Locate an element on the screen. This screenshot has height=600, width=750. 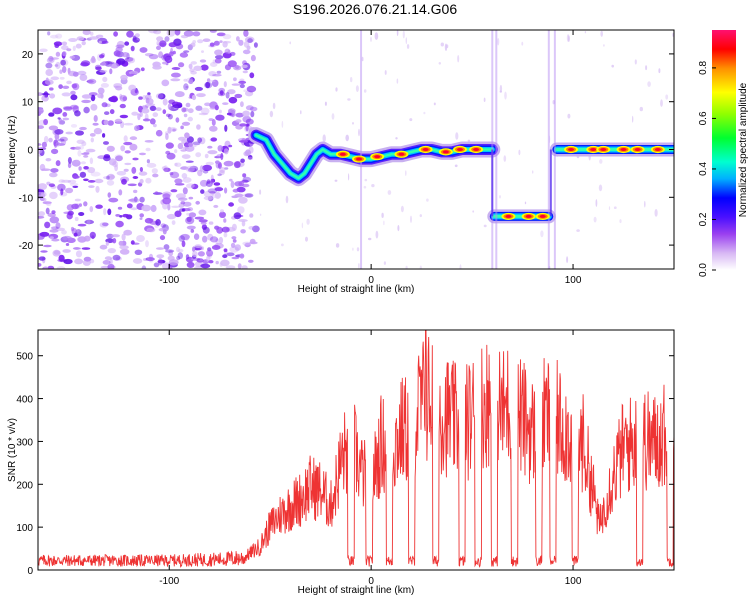
y-tick-label: 10 is located at coordinates (28, 103).